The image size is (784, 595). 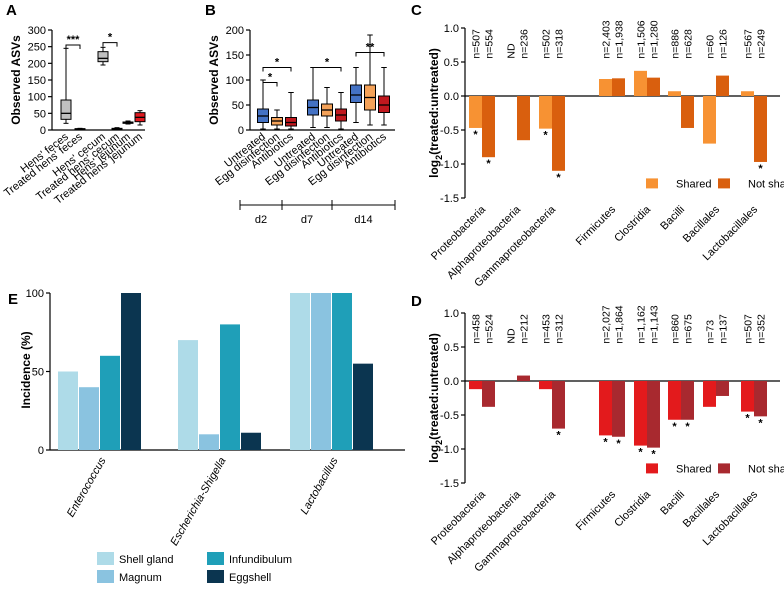 What do you see at coordinates (477, 329) in the screenshot?
I see `panel-d-n-label: n=458` at bounding box center [477, 329].